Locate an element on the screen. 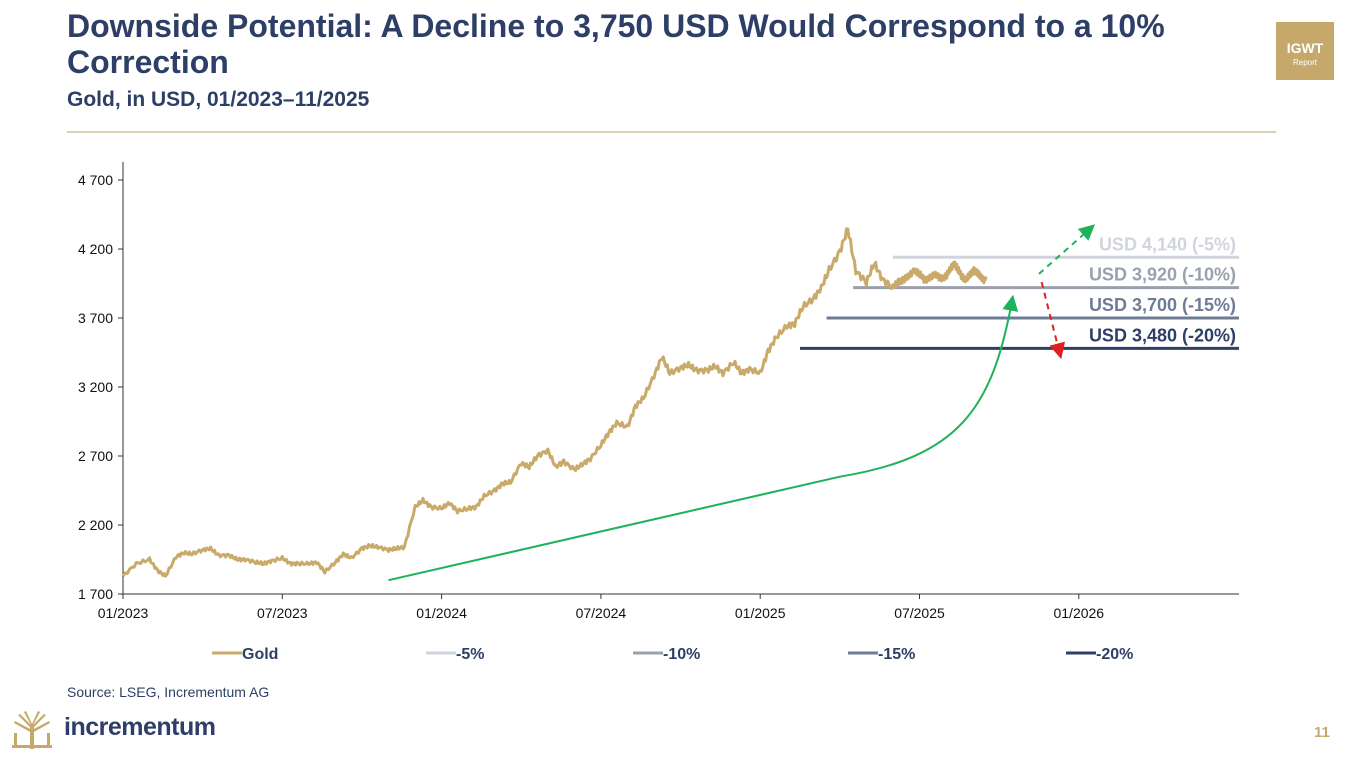 The height and width of the screenshot is (760, 1356). incrementum-tree-icon is located at coordinates (32, 730).